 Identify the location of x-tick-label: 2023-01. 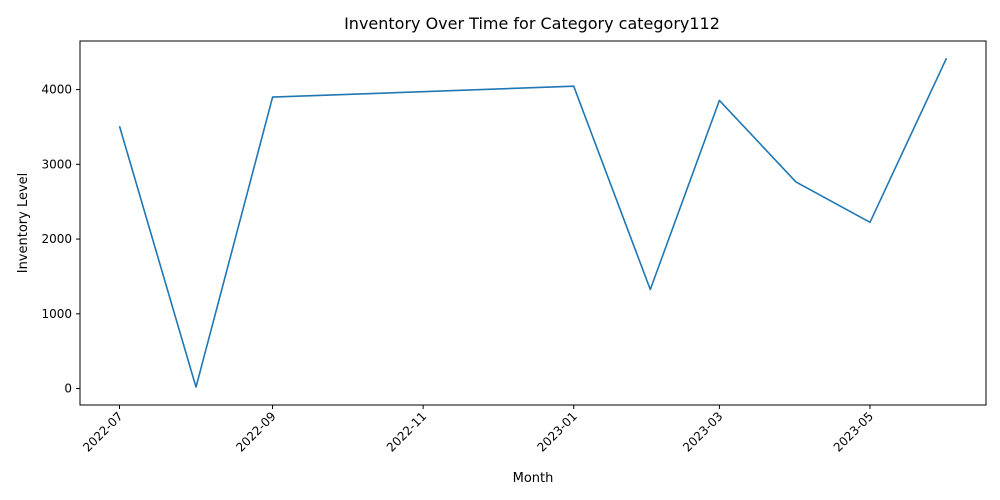
(557, 431).